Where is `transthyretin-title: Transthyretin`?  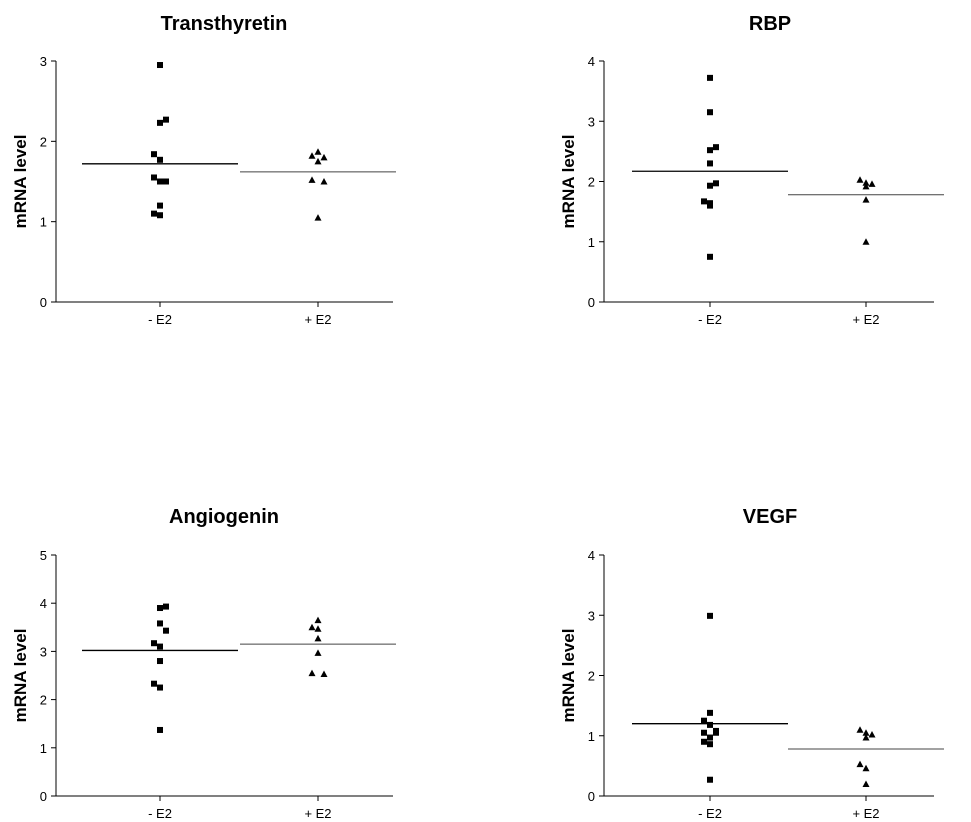 transthyretin-title: Transthyretin is located at coordinates (224, 24).